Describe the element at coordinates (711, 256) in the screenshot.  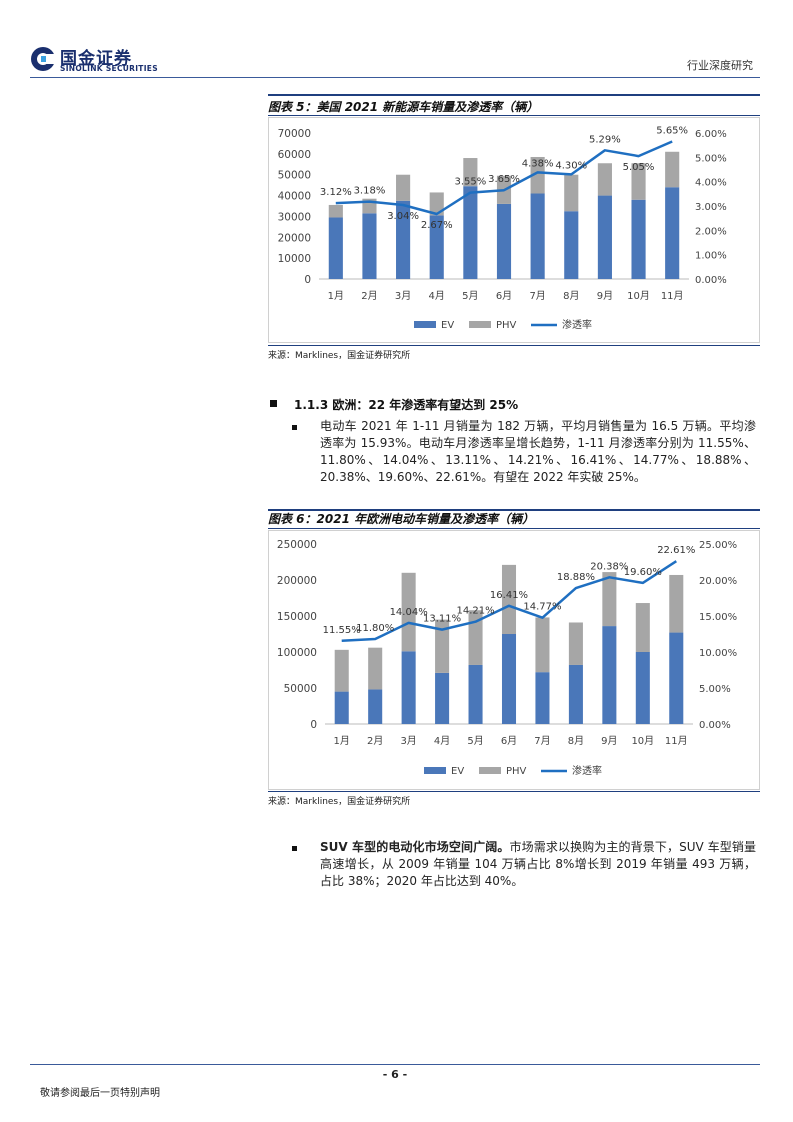
I see `fig5-y2tick-label: 1.00%` at that location.